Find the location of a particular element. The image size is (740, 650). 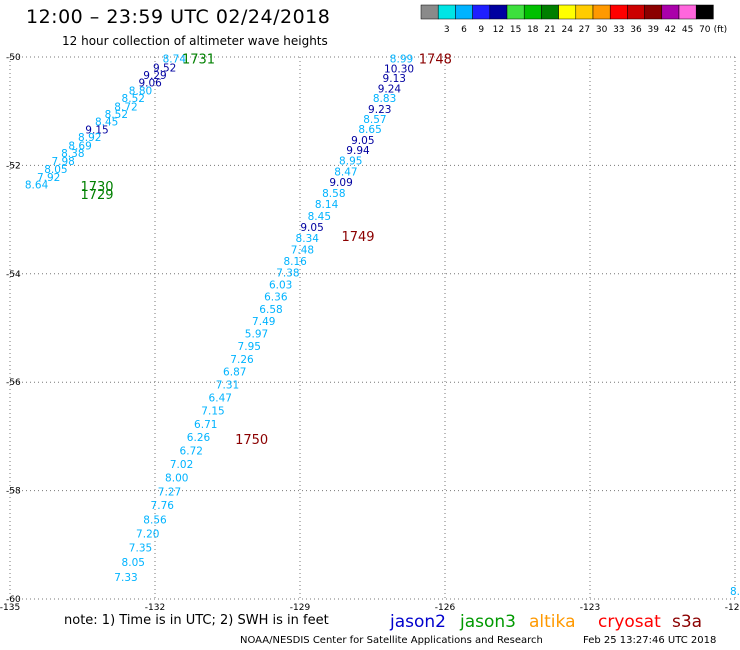

wave-height-point: 9.15 is located at coordinates (96, 131).